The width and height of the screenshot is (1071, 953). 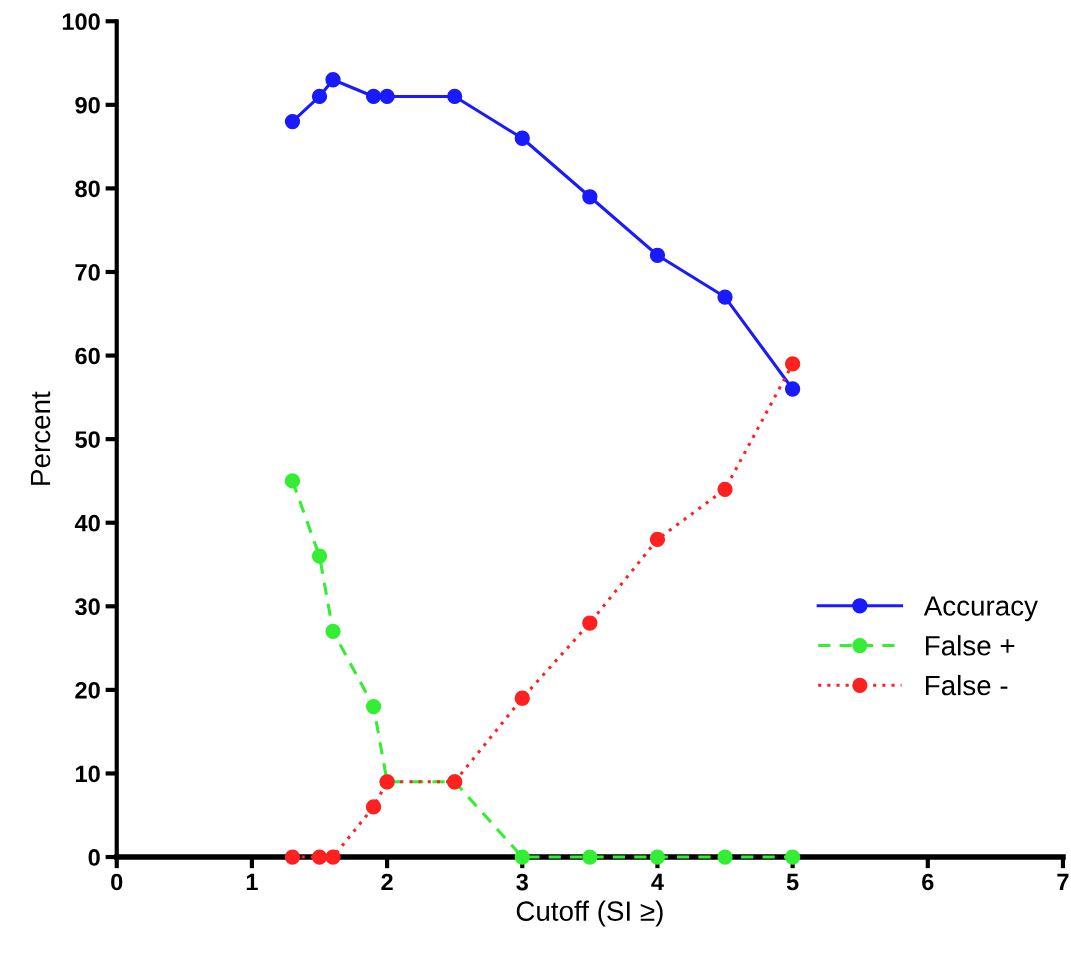 What do you see at coordinates (252, 882) in the screenshot?
I see `x-tick-label: 1` at bounding box center [252, 882].